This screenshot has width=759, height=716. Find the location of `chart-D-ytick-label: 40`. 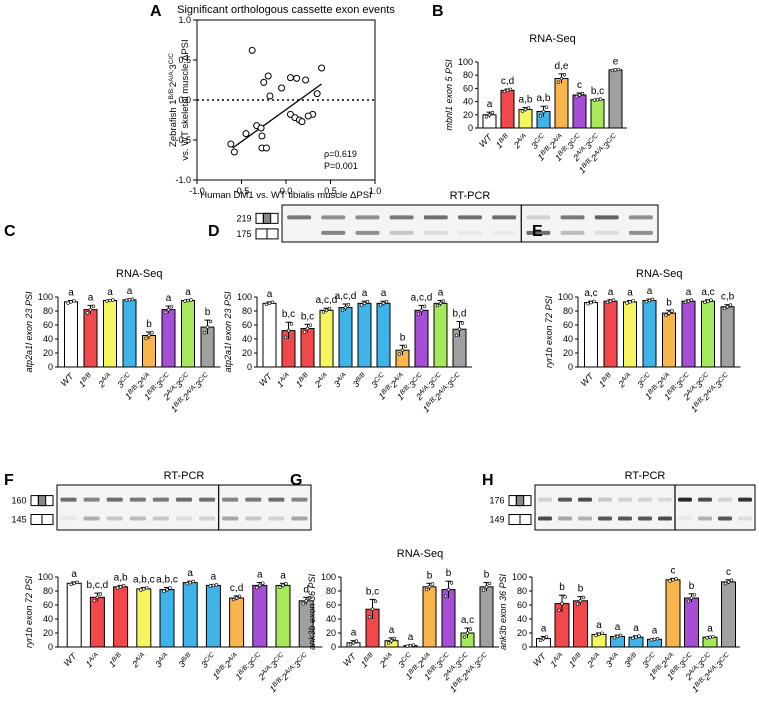

chart-D-ytick-label: 40 is located at coordinates (247, 339).